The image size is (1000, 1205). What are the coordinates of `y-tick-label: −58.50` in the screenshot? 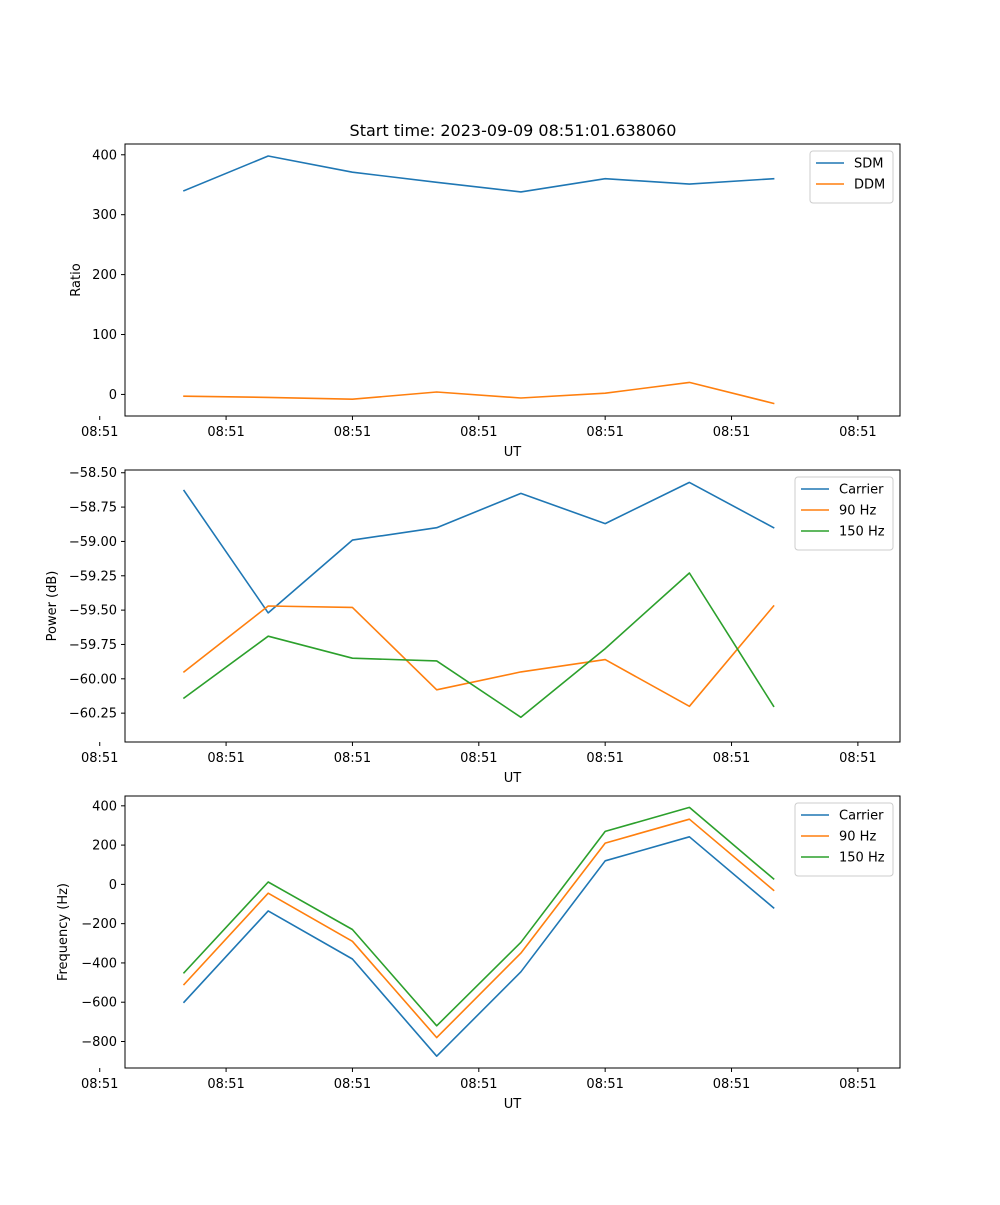 It's located at (93, 473).